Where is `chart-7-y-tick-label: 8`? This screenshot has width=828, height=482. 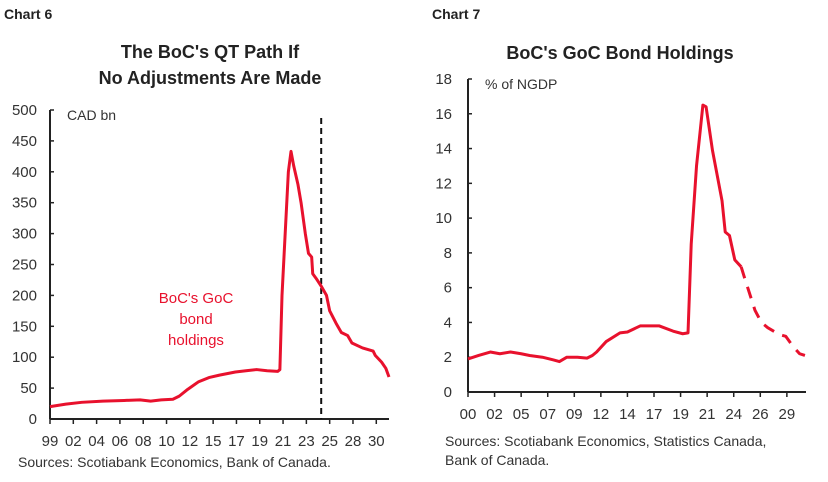
chart-7-y-tick-label: 8 is located at coordinates (448, 253).